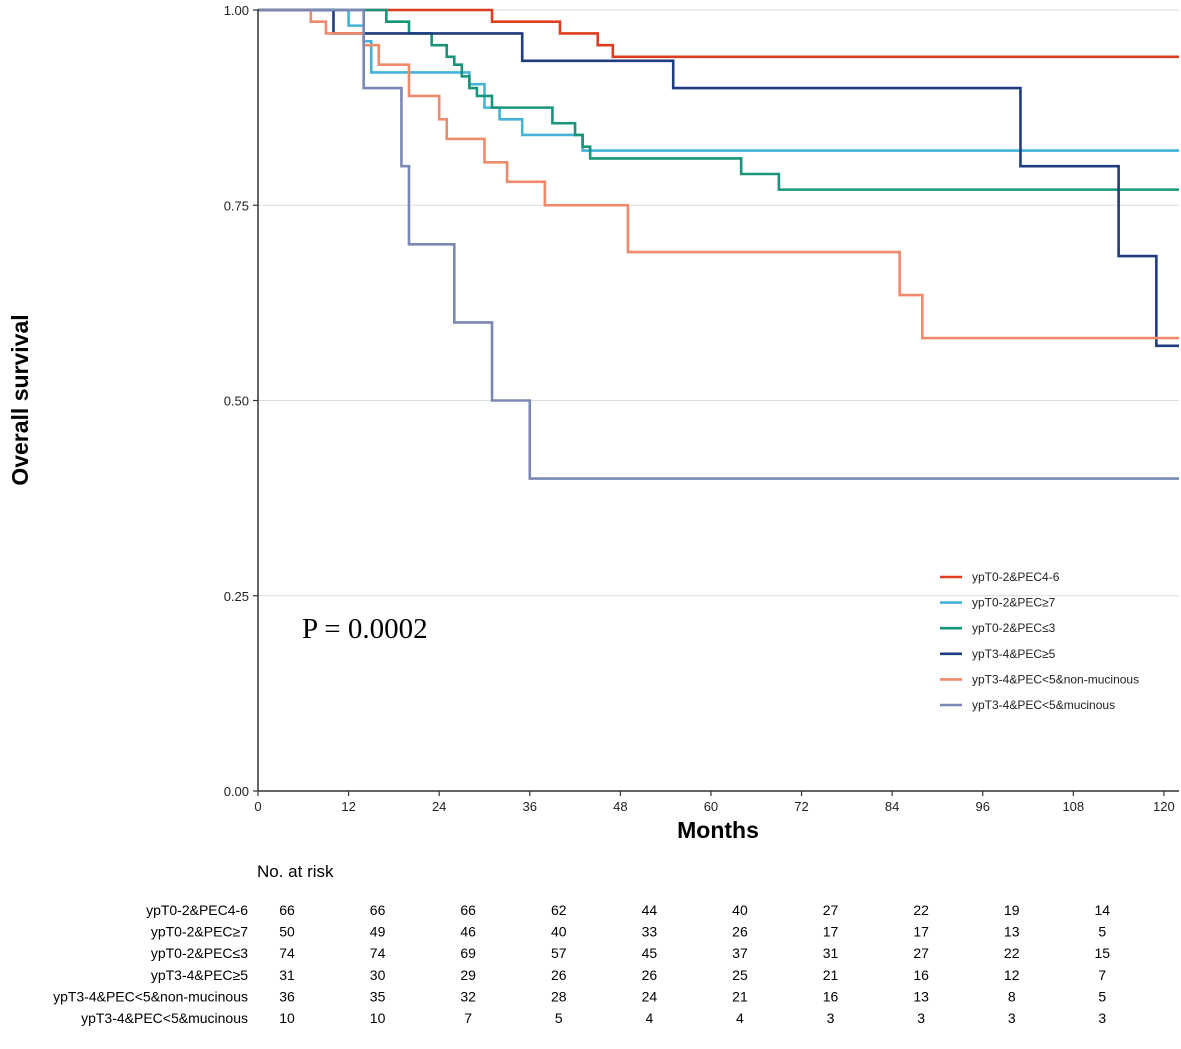 The width and height of the screenshot is (1181, 1049). I want to click on risk-value-3-4: 26, so click(650, 975).